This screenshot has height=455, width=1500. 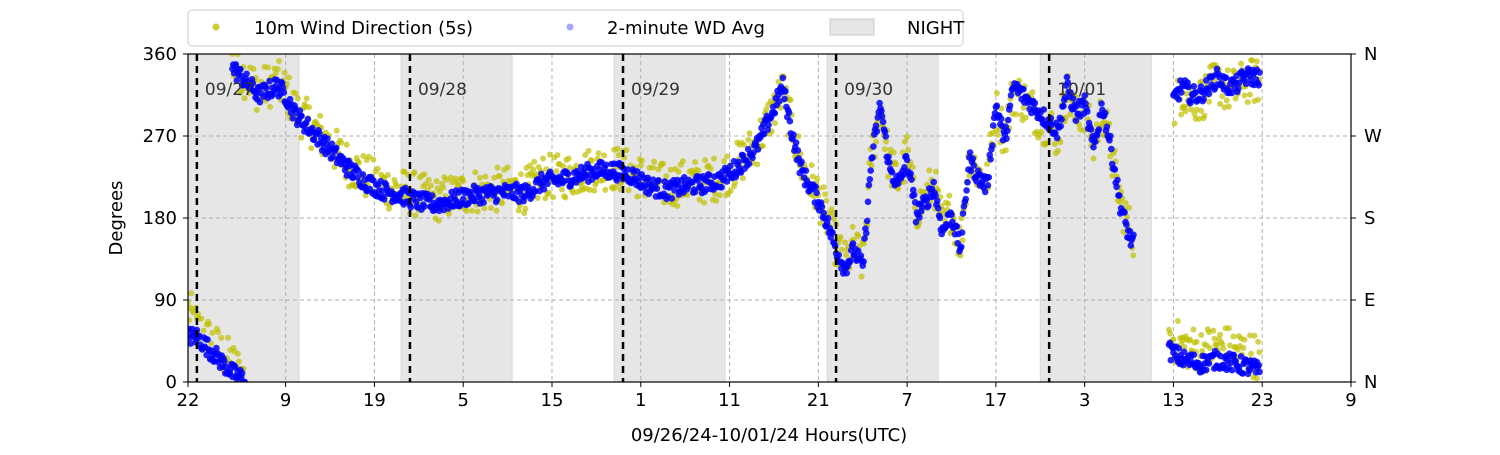 What do you see at coordinates (655, 90) in the screenshot?
I see `day-marker-label-2: 09/29` at bounding box center [655, 90].